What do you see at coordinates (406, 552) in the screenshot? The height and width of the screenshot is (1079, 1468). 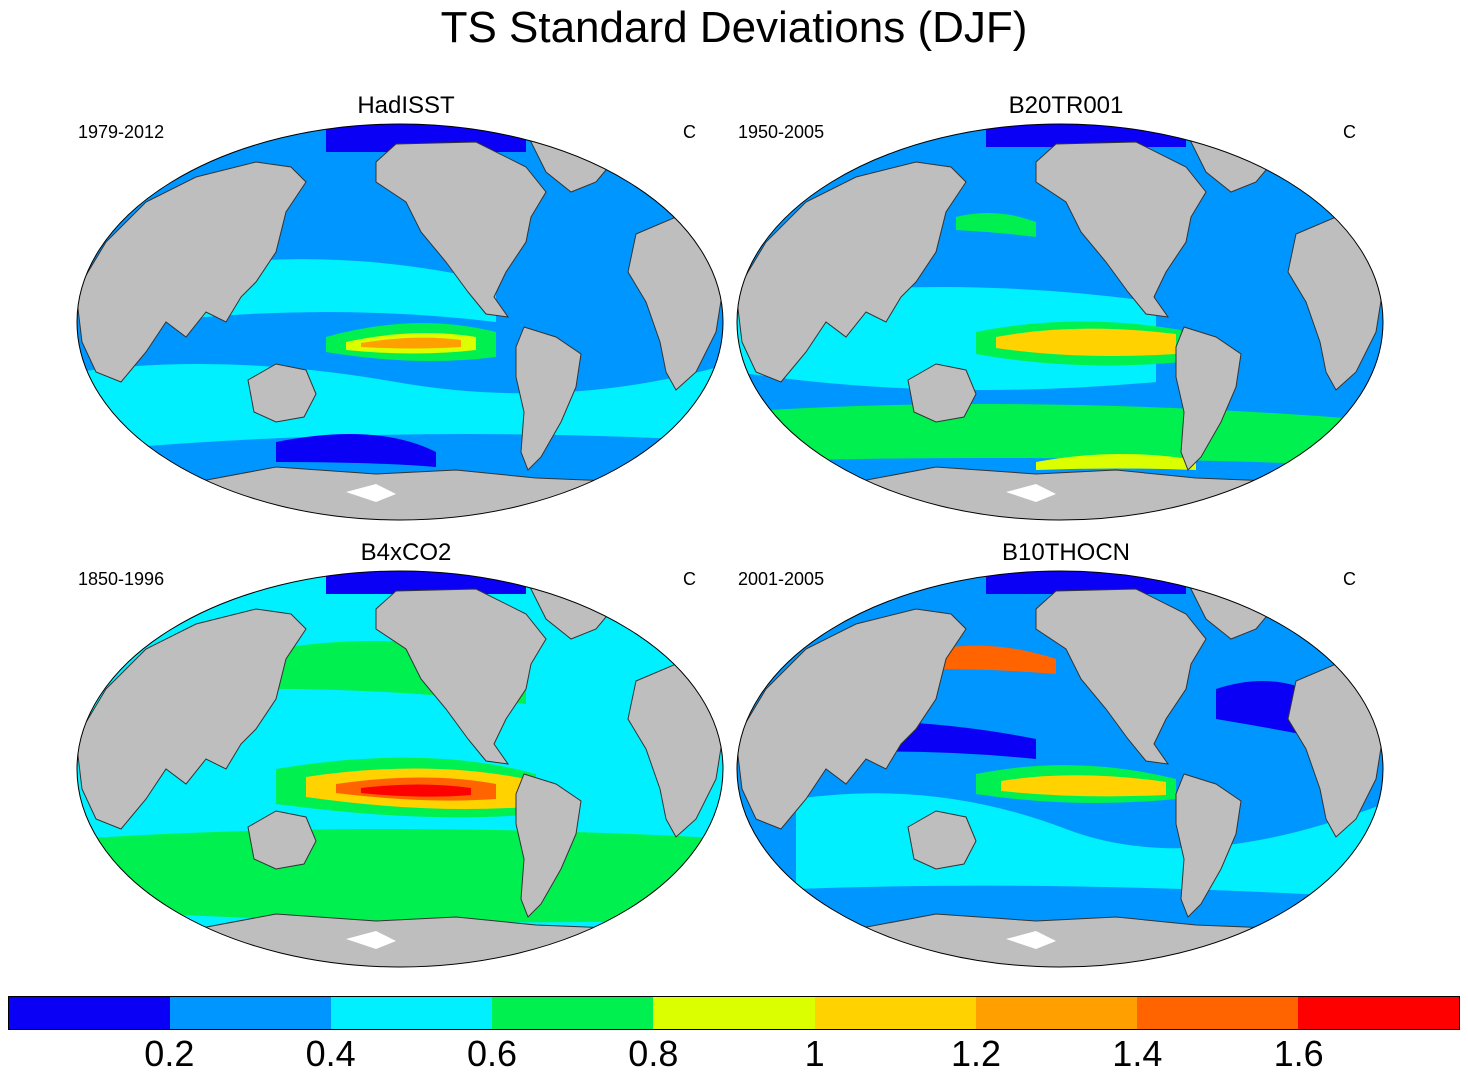 I see `panel-title: B4xCO2` at bounding box center [406, 552].